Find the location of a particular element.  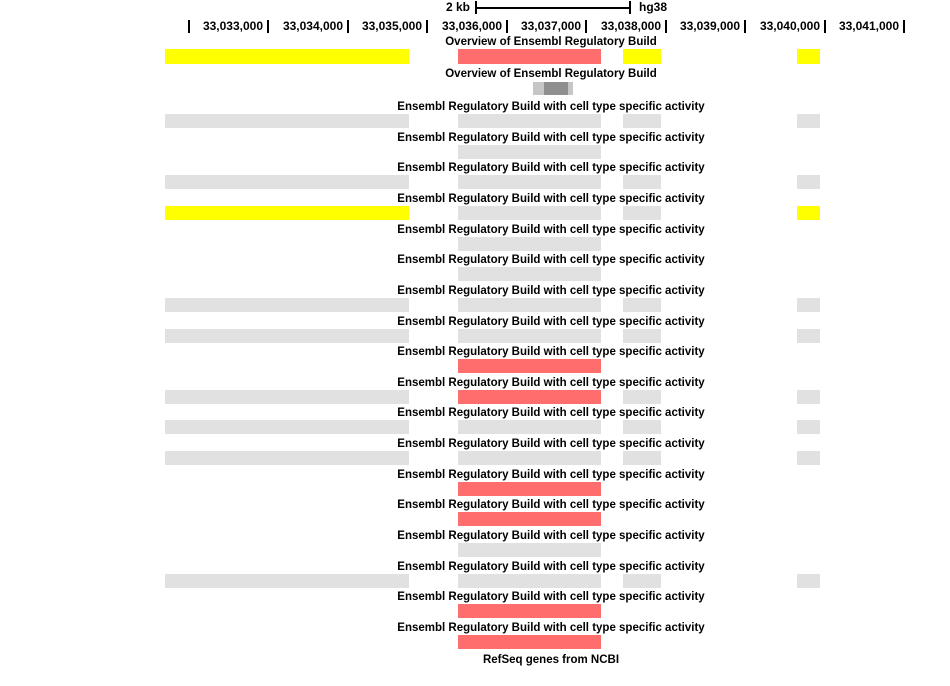

scale-bar is located at coordinates (553, 7).